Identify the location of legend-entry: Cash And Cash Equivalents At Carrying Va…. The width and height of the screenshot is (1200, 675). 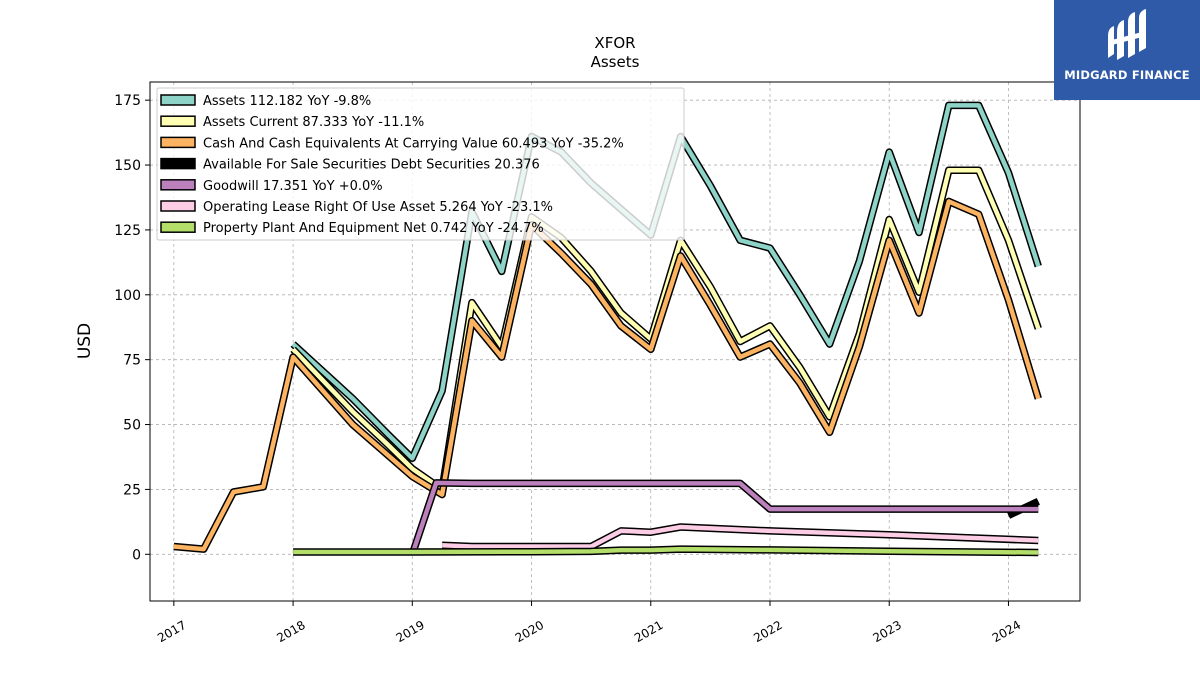
(413, 143).